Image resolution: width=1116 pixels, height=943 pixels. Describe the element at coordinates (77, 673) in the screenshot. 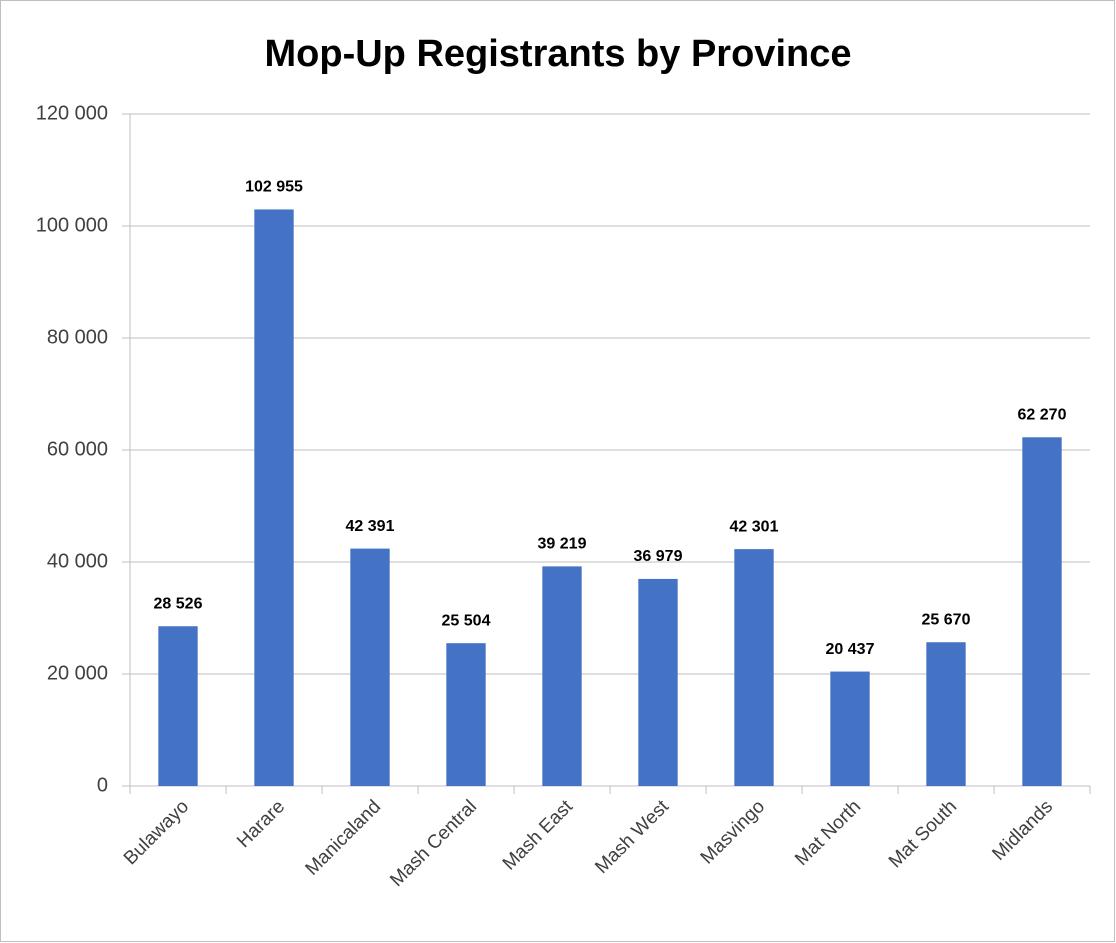

I see `y-tick-label: 20 000` at that location.